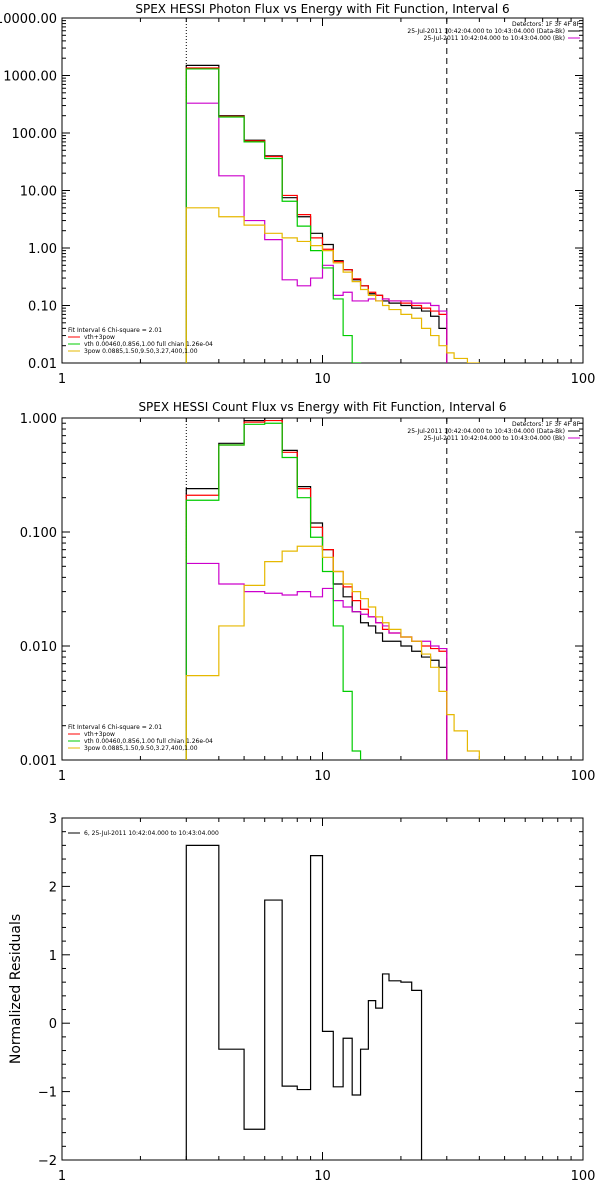 The width and height of the screenshot is (600, 1200). What do you see at coordinates (47, 1161) in the screenshot?
I see `y-tick-label: −2` at bounding box center [47, 1161].